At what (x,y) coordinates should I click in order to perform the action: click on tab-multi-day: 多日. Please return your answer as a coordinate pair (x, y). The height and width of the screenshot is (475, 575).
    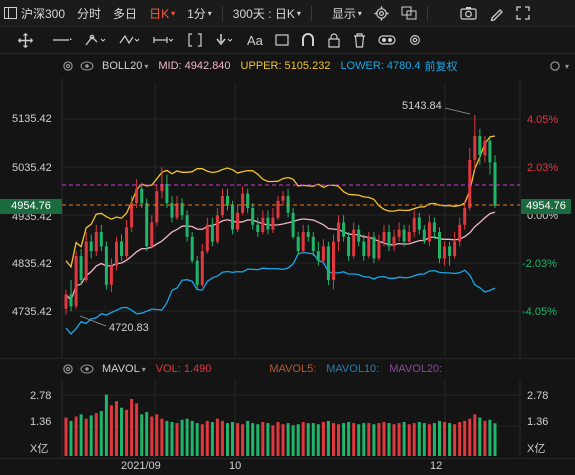
    Looking at the image, I should click on (125, 13).